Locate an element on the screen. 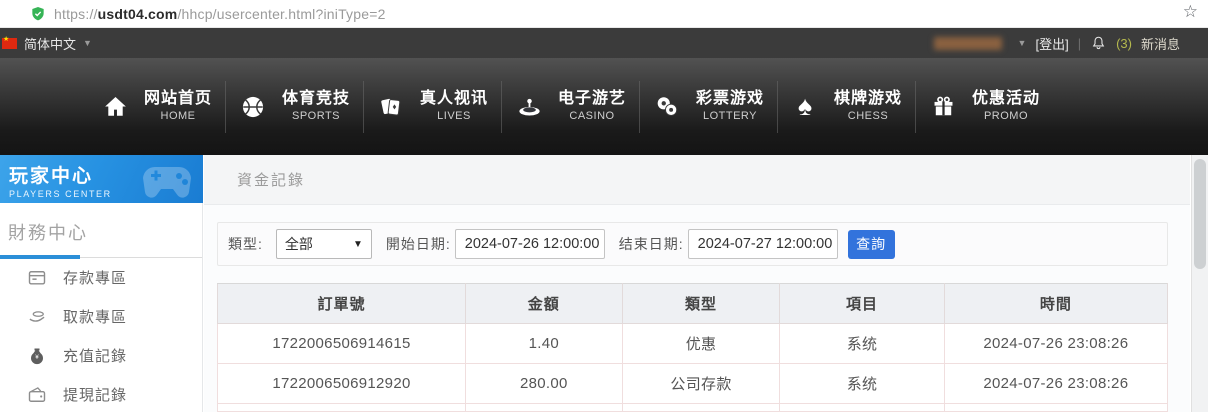 This screenshot has height=414, width=1208. roulette-icon is located at coordinates (529, 107).